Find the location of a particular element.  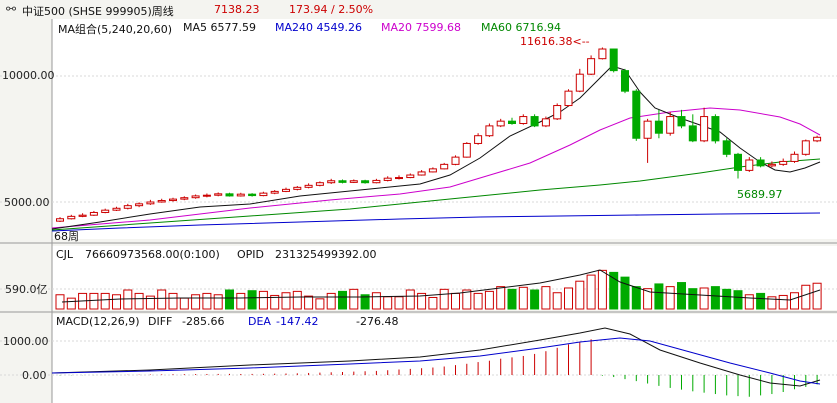

opid-value: 231325499392.00 is located at coordinates (326, 254).